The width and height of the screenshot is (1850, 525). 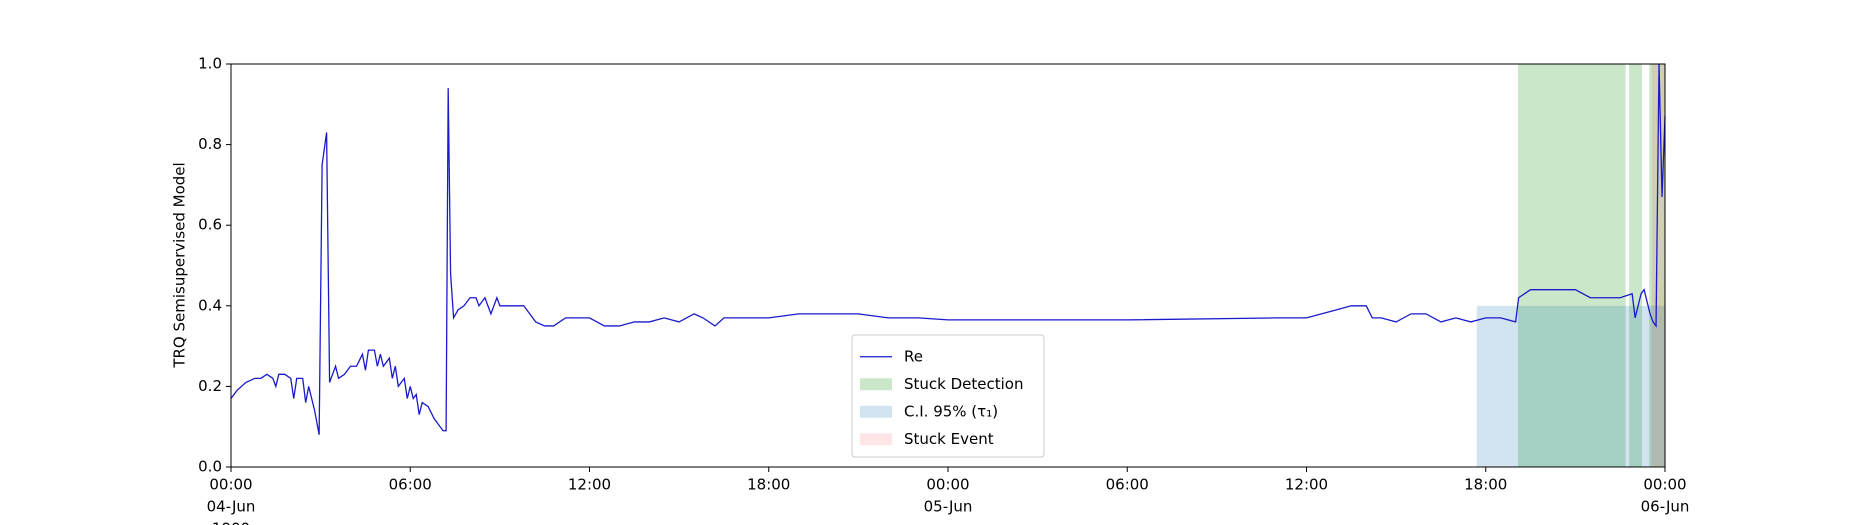 What do you see at coordinates (913, 356) in the screenshot?
I see `legend-label: Re` at bounding box center [913, 356].